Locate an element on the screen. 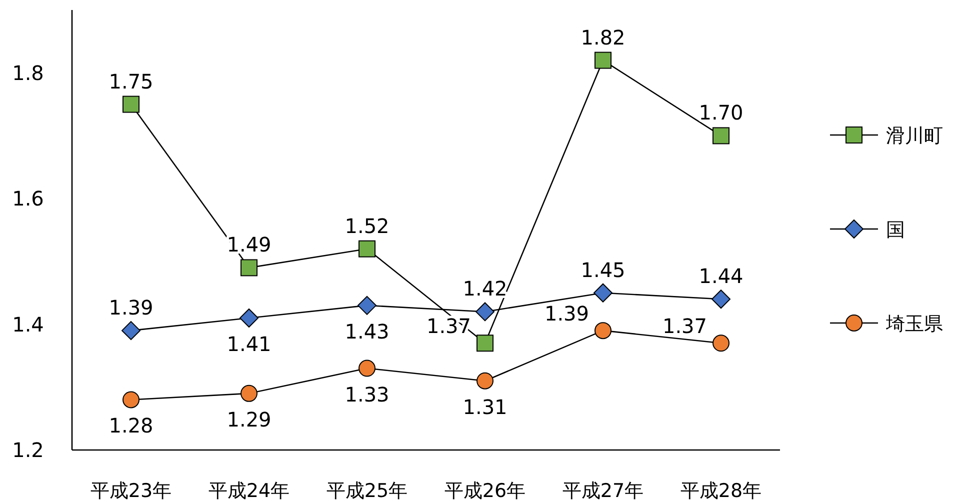 This screenshot has height=502, width=957. x-tick-label: 平成23年 is located at coordinates (131, 491).